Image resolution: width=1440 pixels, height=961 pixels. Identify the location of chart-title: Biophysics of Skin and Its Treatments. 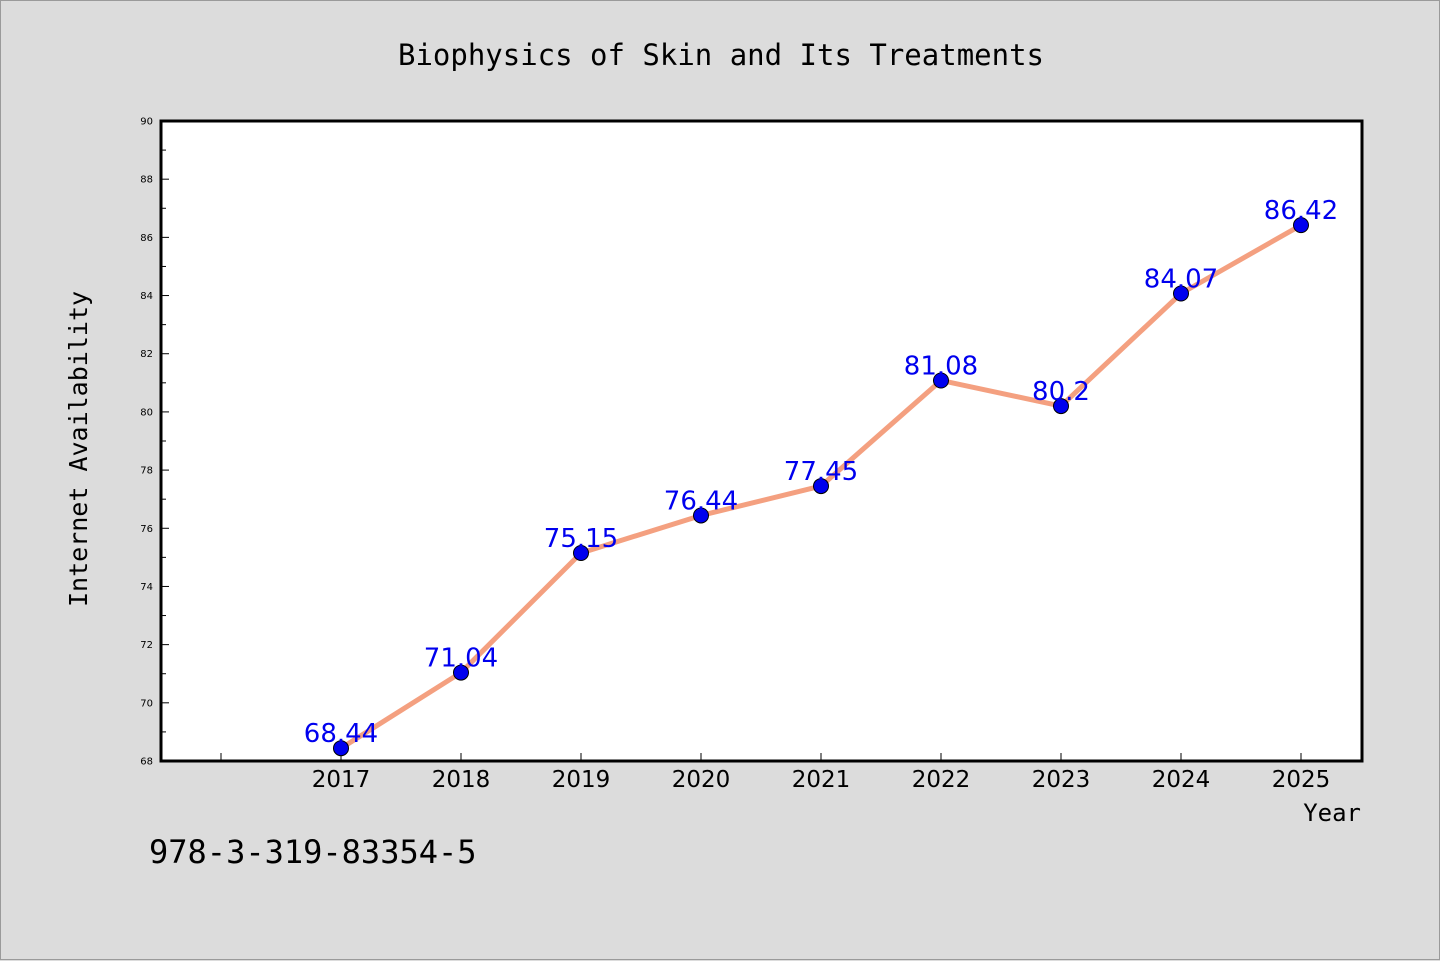
(721, 55).